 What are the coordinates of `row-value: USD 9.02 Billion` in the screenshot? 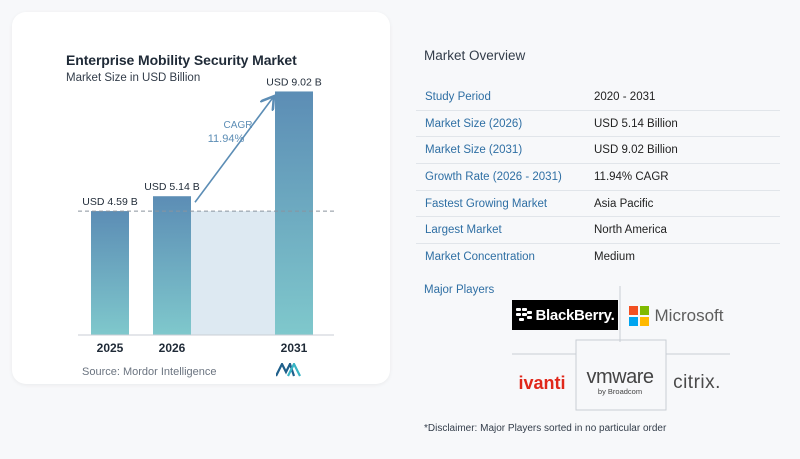 It's located at (636, 150).